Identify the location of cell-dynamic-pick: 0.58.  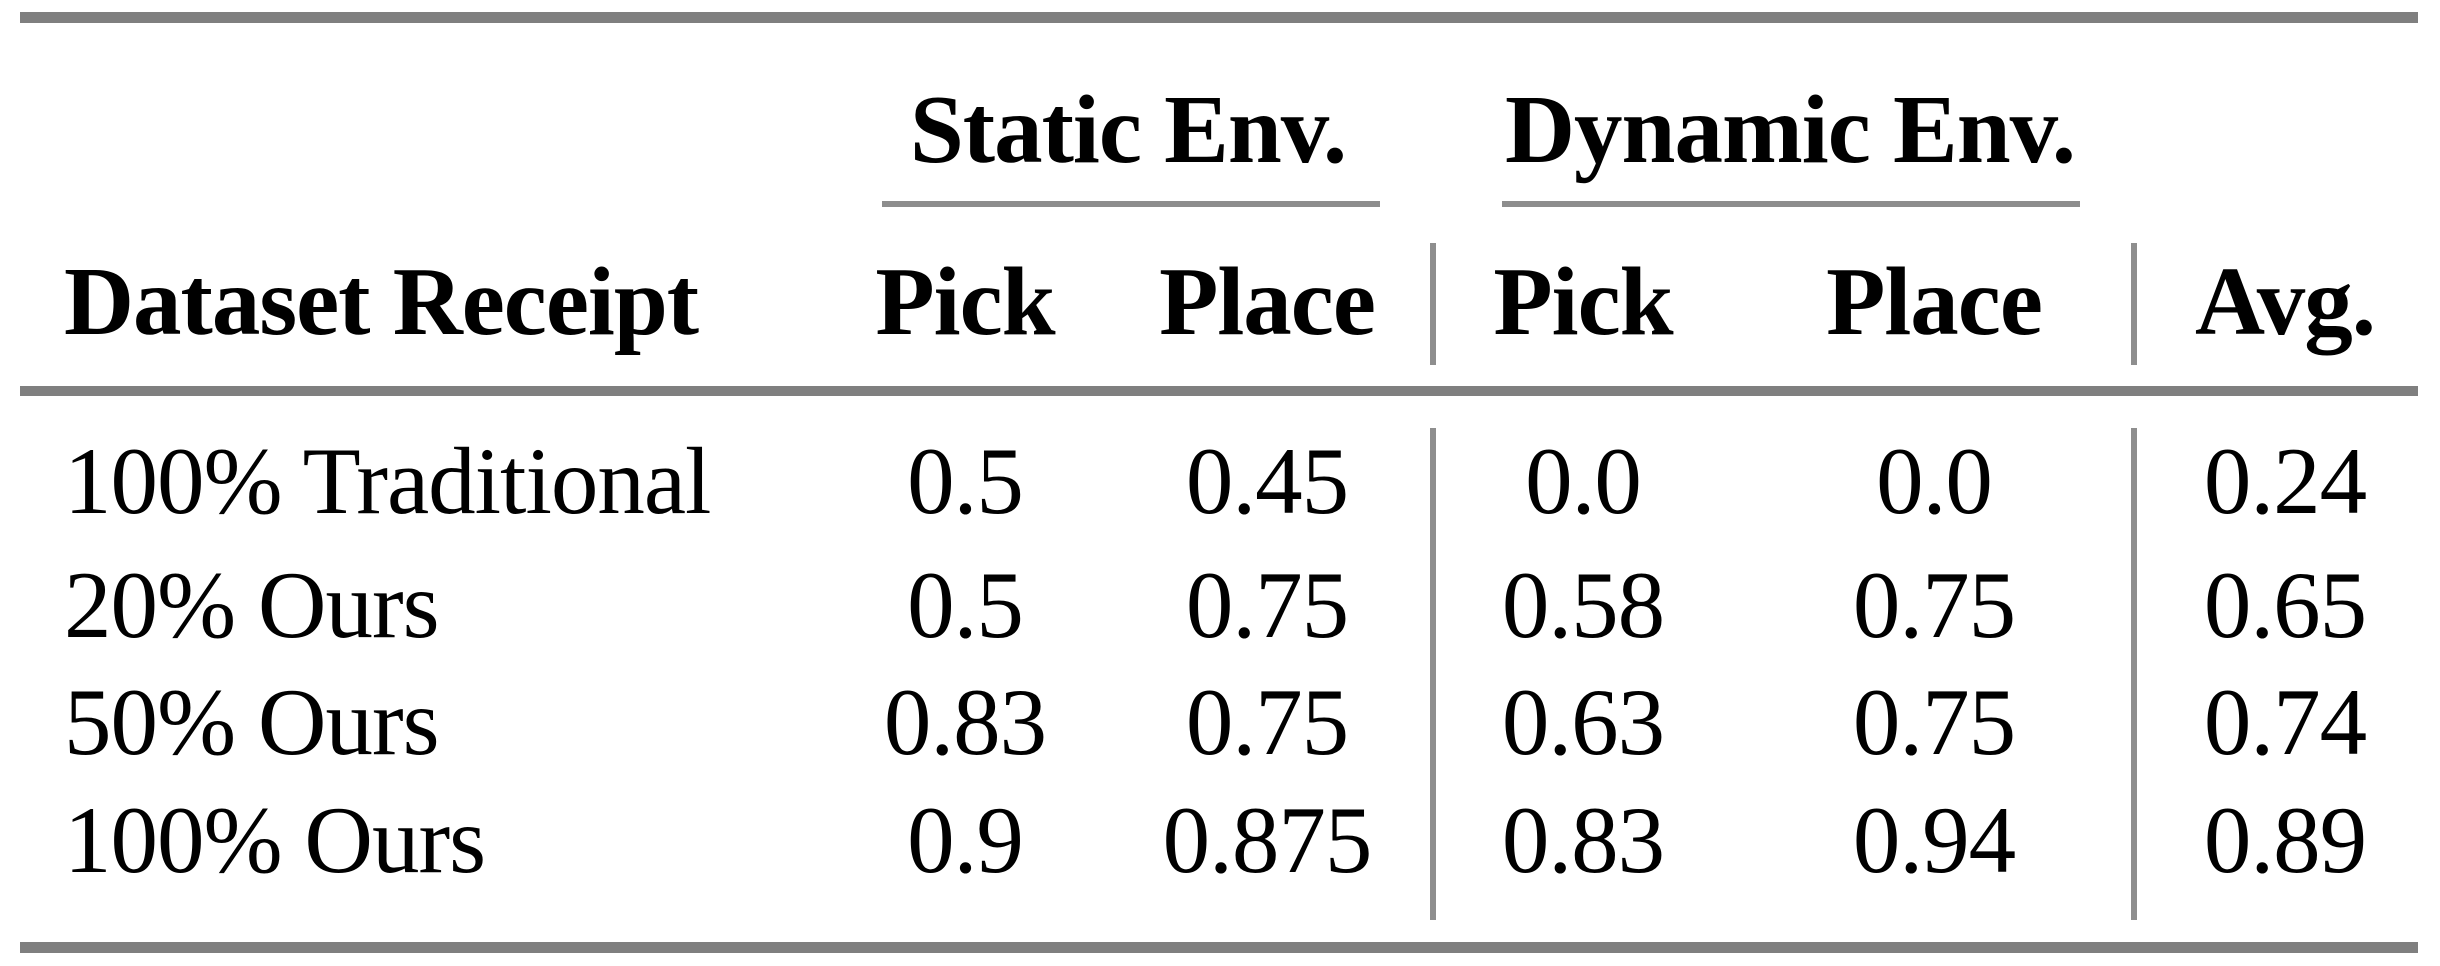
(1583, 605).